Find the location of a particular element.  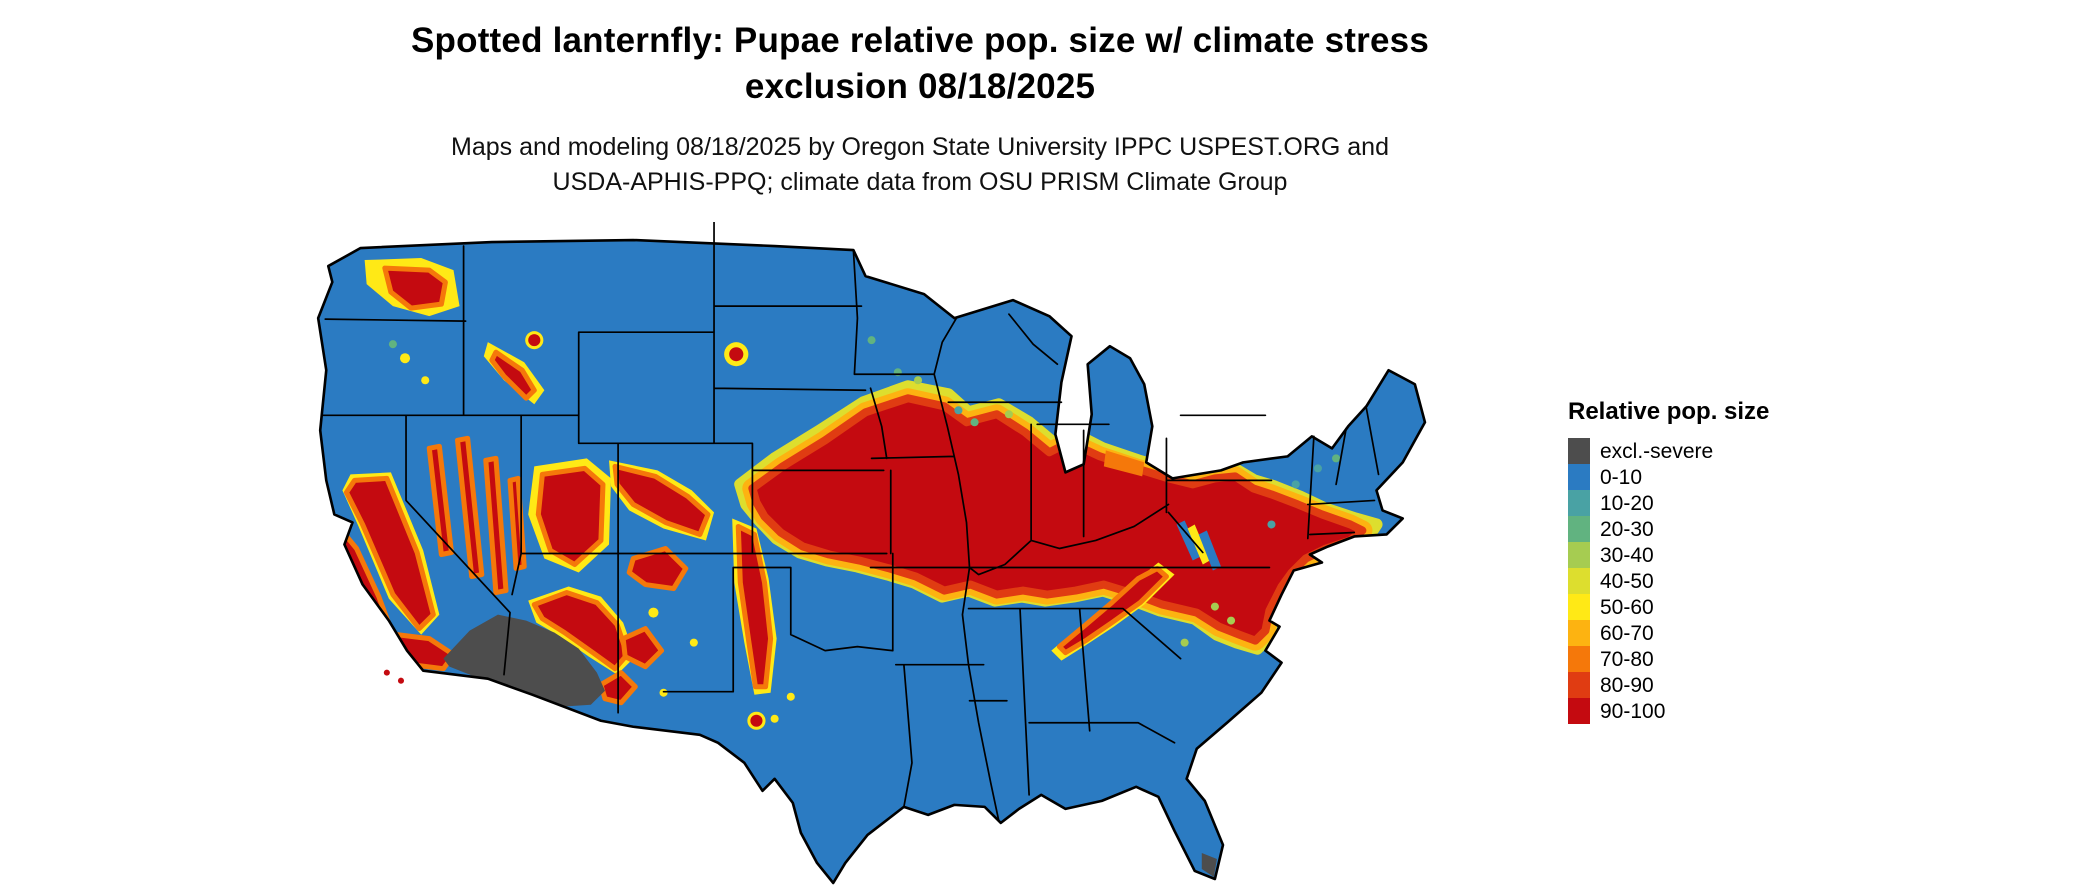

yellowgreen-speck-nc is located at coordinates (1214, 606).